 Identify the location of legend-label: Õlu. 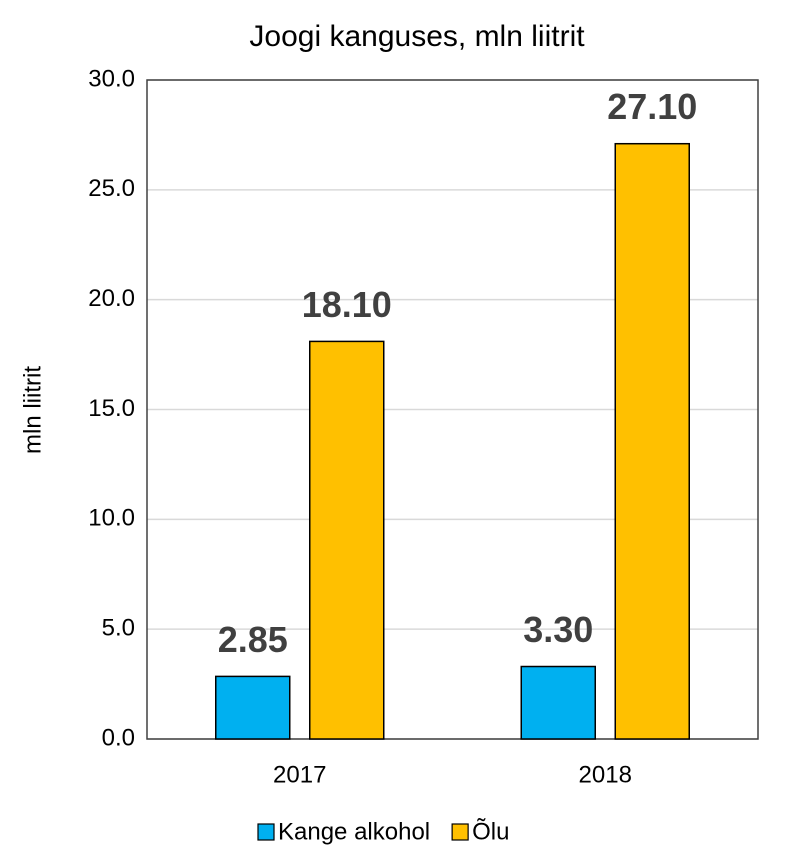
(490, 831).